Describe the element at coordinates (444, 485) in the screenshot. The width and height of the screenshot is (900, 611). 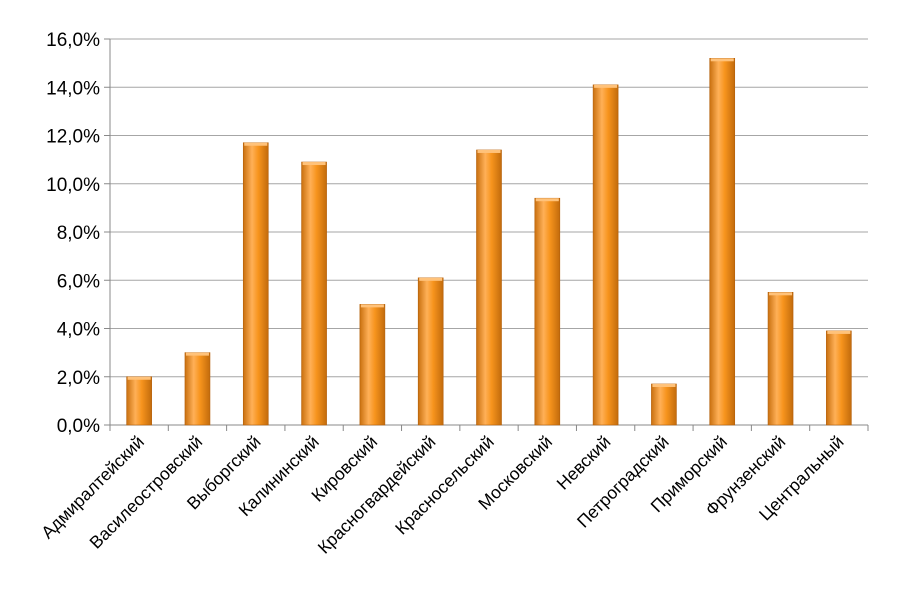
I see `x-category-label: Красносельский` at that location.